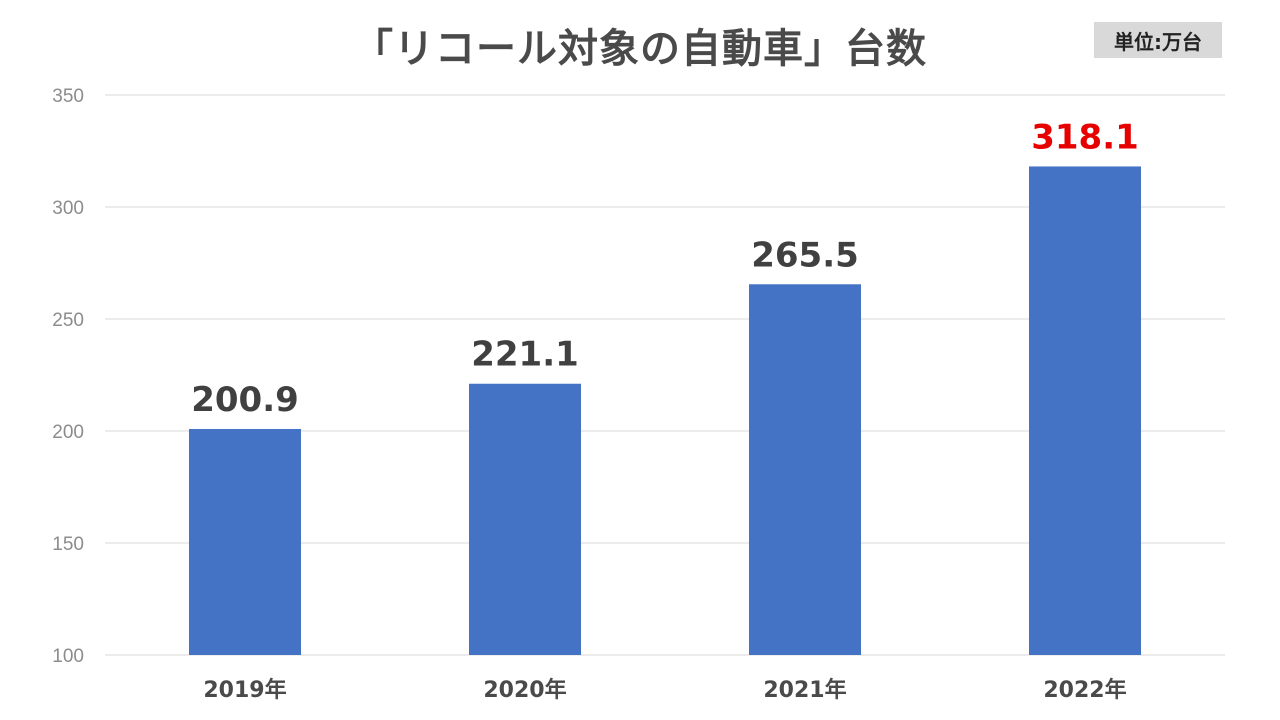  Describe the element at coordinates (245, 400) in the screenshot. I see `data-label-0: 200.9` at that location.